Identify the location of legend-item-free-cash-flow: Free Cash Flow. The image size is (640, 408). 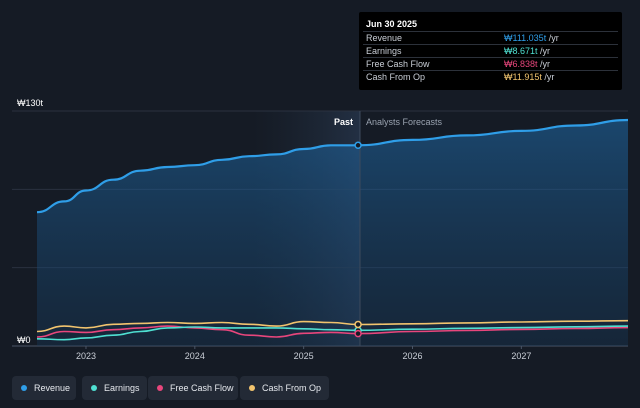
(193, 388).